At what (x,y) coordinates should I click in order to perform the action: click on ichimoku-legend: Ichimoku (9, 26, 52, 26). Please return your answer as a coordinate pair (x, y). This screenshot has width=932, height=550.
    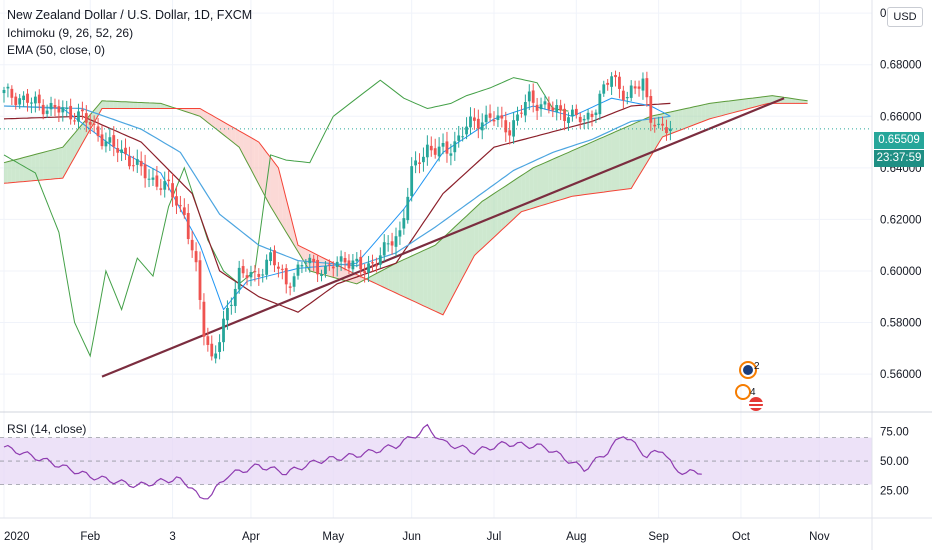
    Looking at the image, I should click on (70, 33).